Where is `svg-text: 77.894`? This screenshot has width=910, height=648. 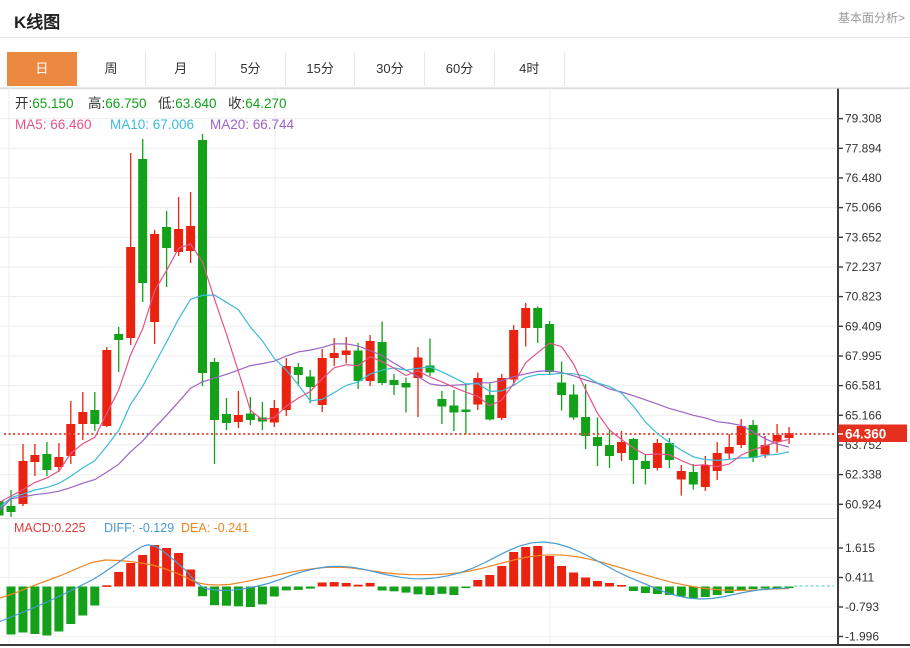
svg-text: 77.894 is located at coordinates (863, 148).